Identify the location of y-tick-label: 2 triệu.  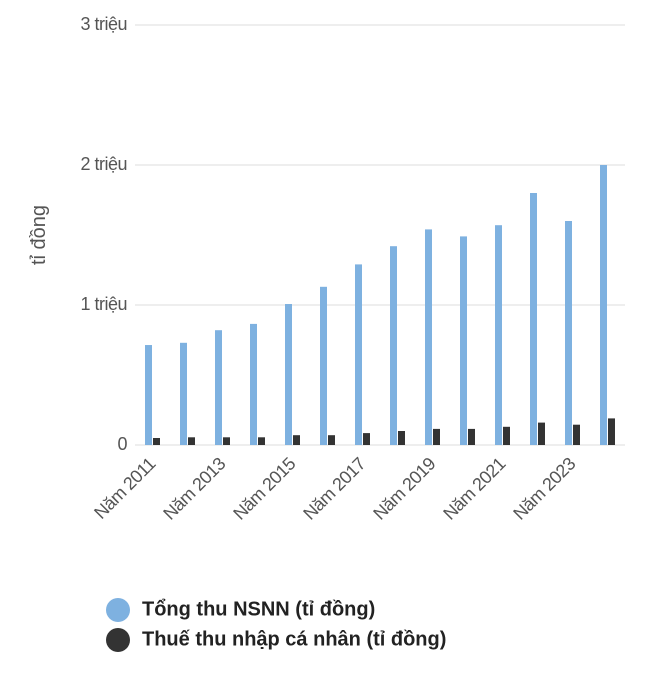
(103, 164).